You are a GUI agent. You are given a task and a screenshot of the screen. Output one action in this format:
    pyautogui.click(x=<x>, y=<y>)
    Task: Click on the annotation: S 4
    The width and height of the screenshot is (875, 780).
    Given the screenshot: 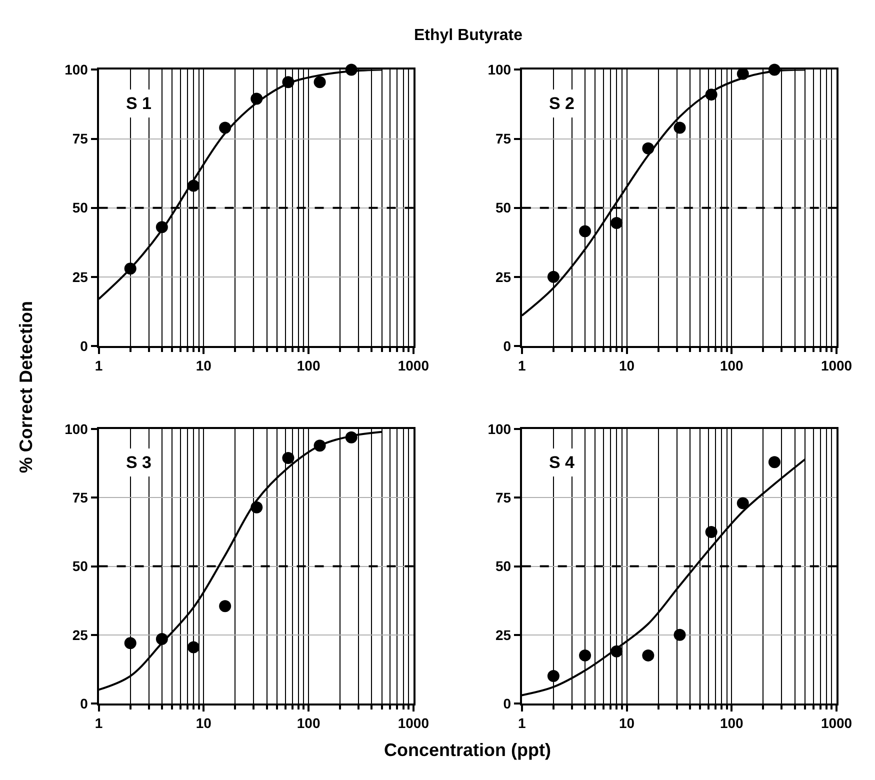 What is the action you would take?
    pyautogui.click(x=562, y=462)
    